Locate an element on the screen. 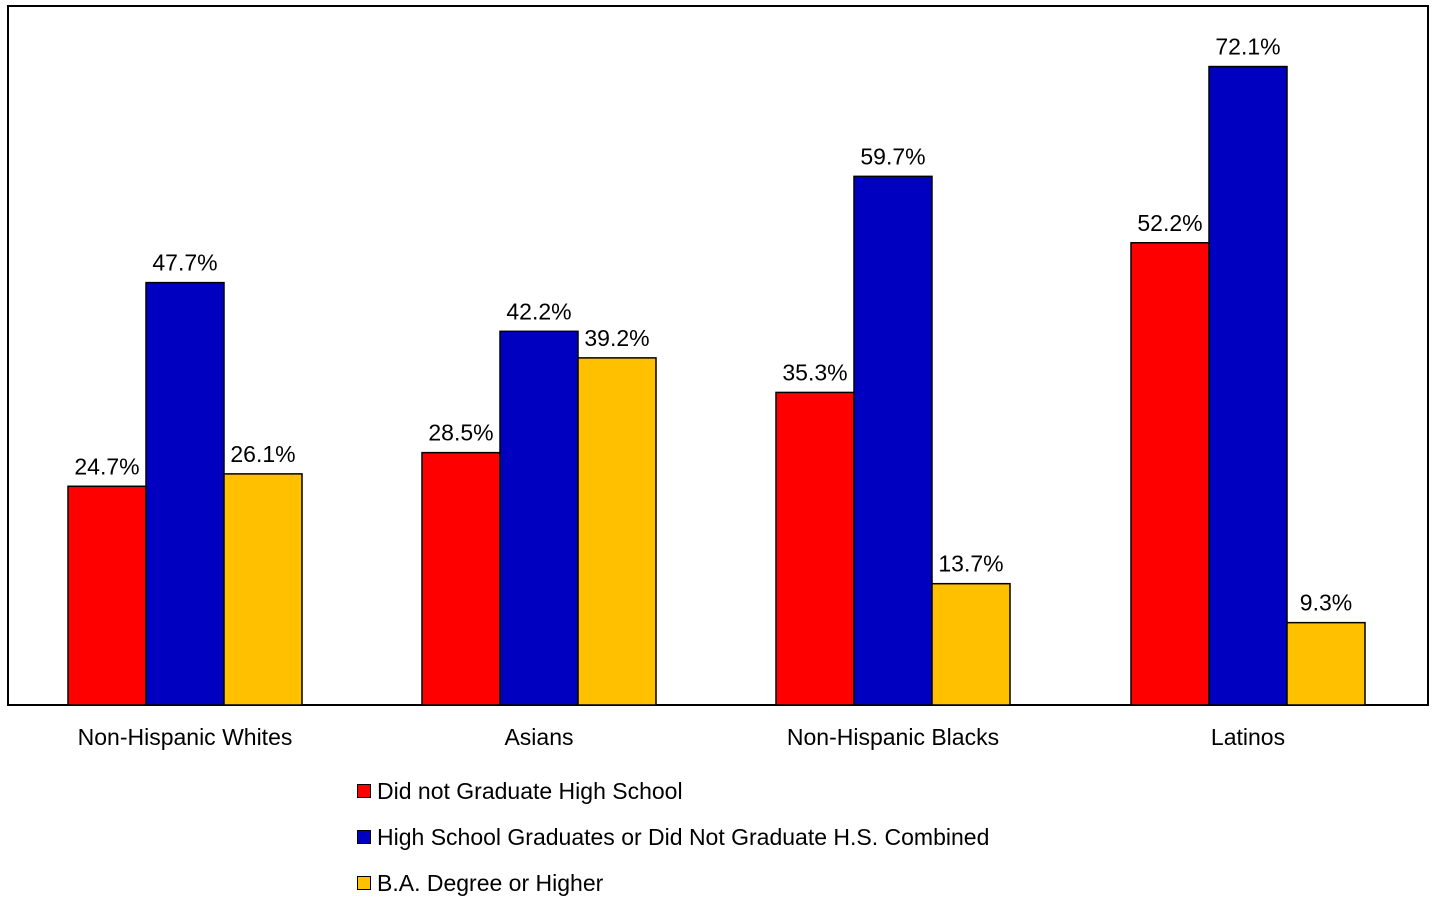 The height and width of the screenshot is (914, 1433). legend-label: B.A. Degree or Higher is located at coordinates (490, 882).